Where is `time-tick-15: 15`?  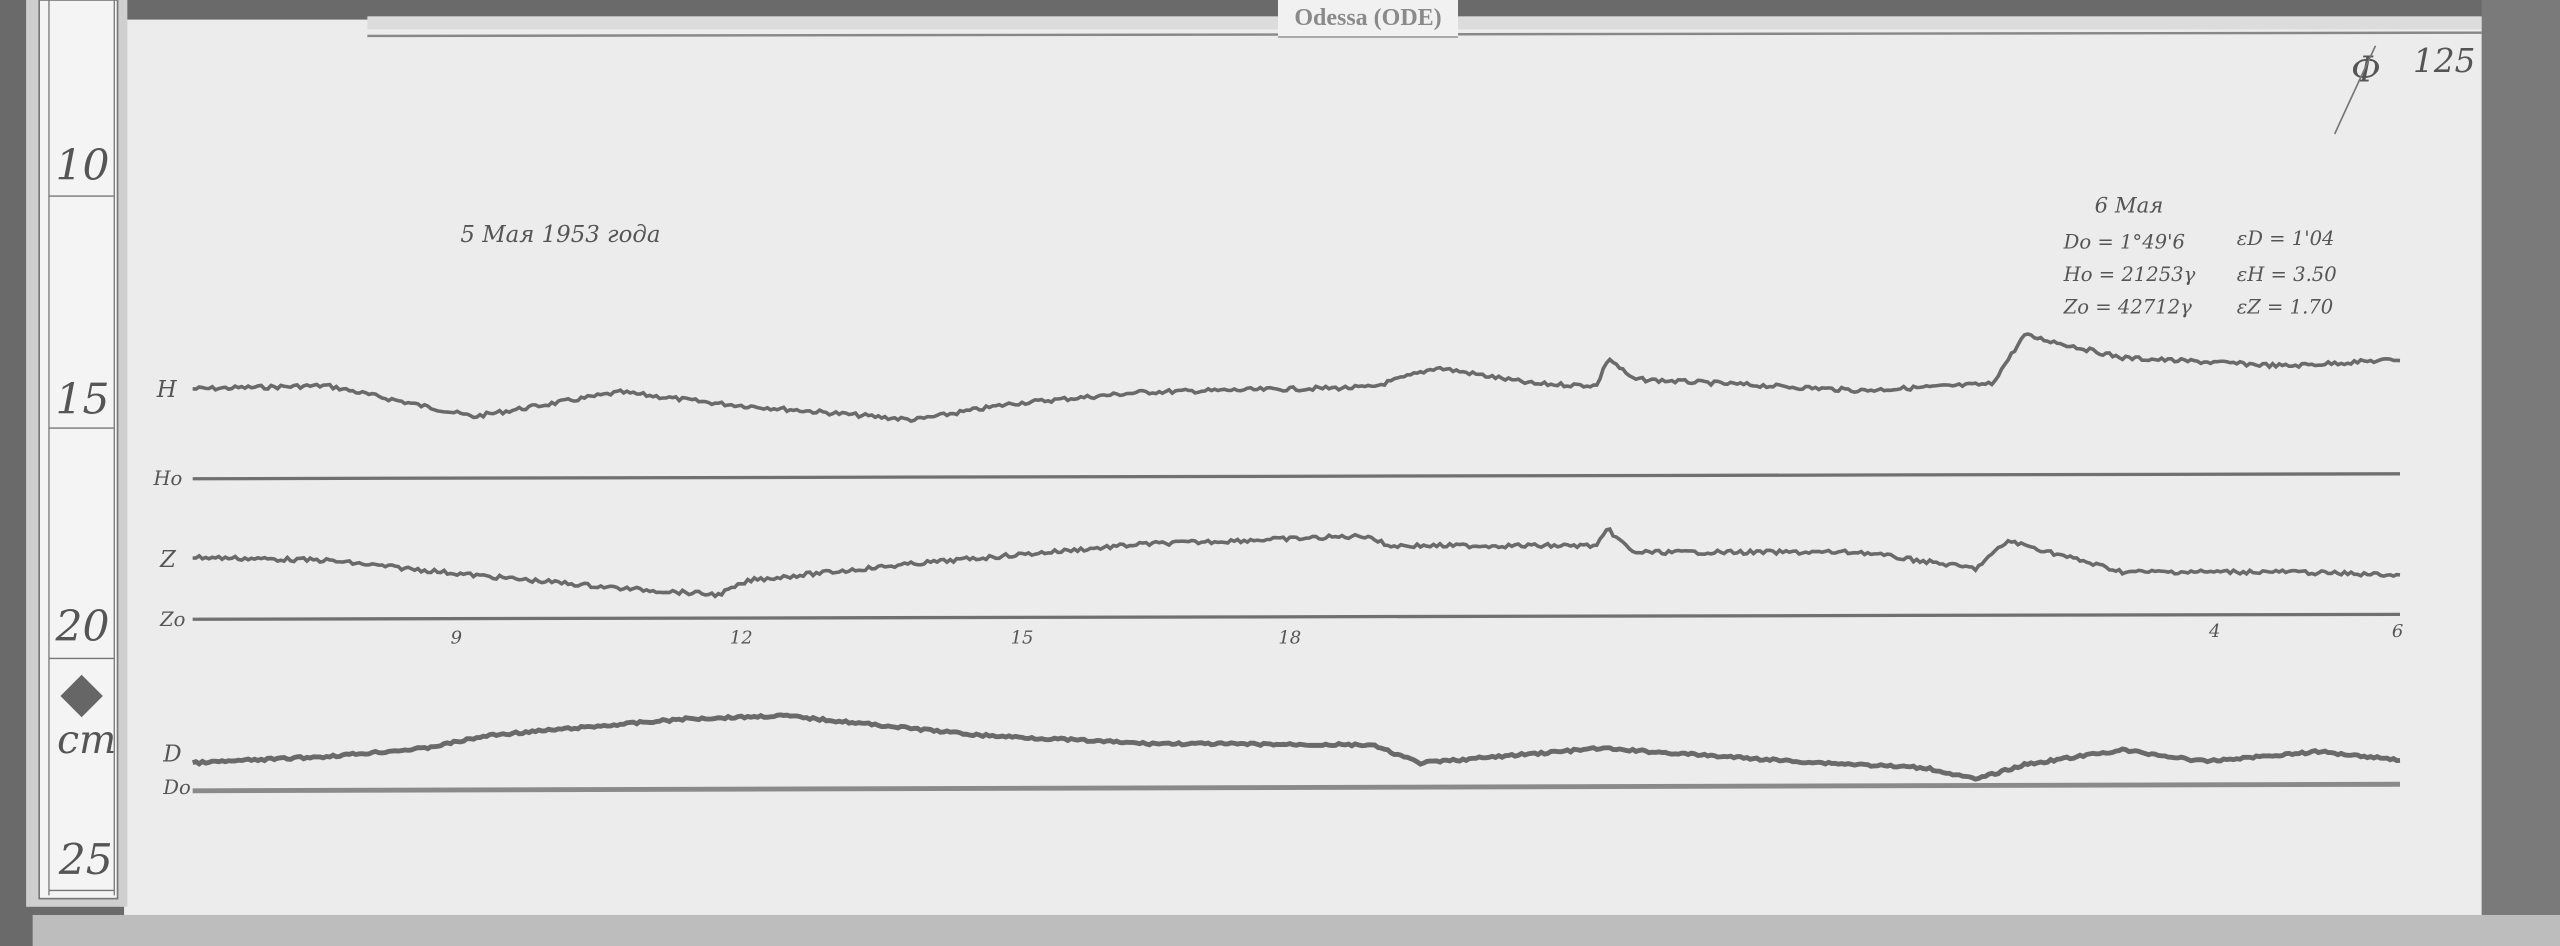
time-tick-15: 15 is located at coordinates (1022, 638).